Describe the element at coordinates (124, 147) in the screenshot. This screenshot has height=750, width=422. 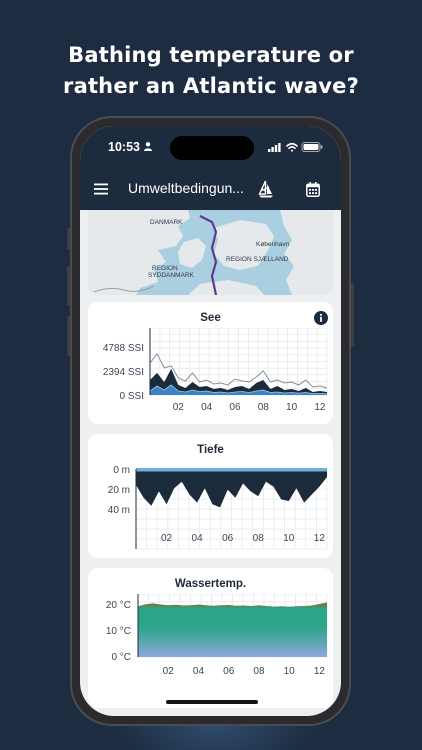
I see `status-time: 10:53` at that location.